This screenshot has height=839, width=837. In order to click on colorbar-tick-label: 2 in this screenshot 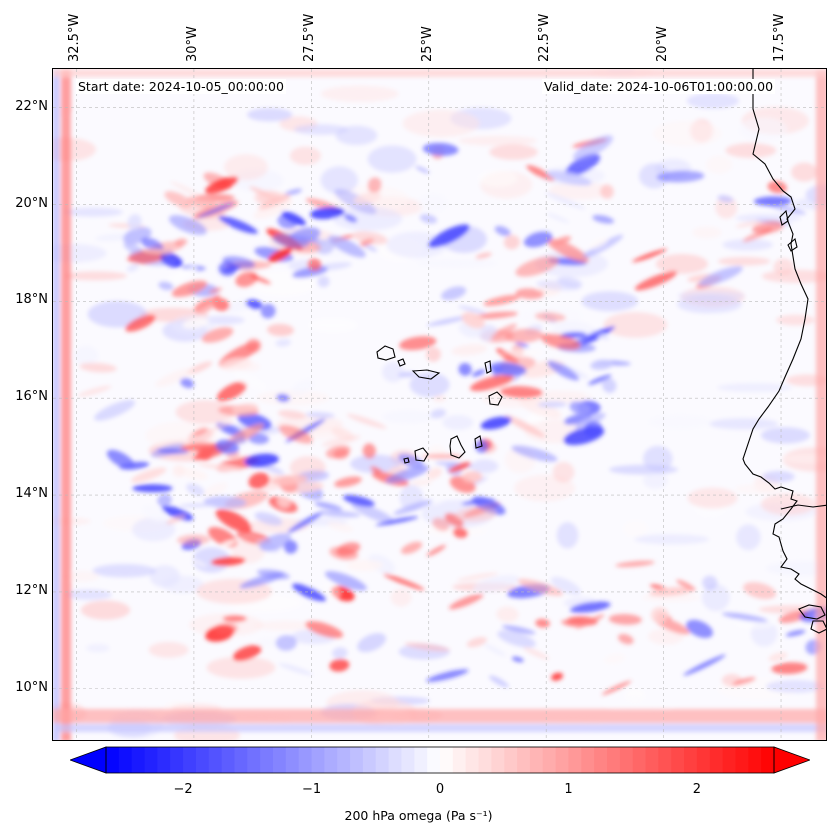, I will do `click(697, 789)`.